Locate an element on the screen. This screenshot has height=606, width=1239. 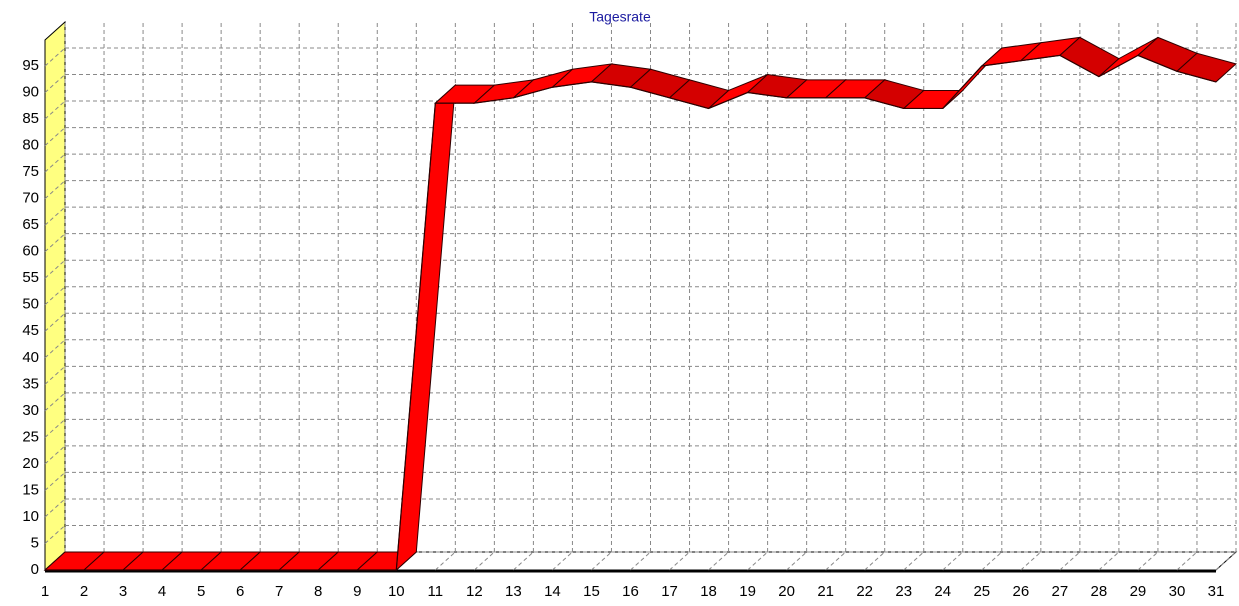
x-tick-label: 21 is located at coordinates (825, 591).